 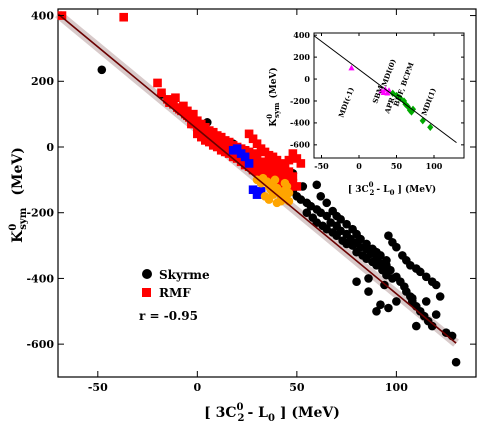 What do you see at coordinates (220, 413) in the screenshot?
I see `main-xlabel-main: [ 3C` at bounding box center [220, 413].